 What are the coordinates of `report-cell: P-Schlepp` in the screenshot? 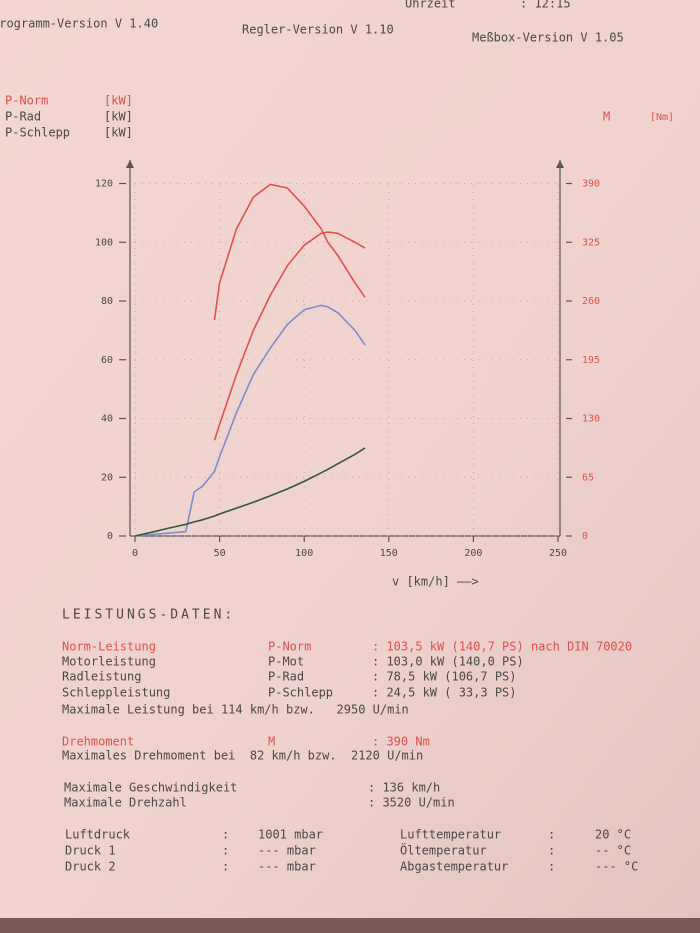 It's located at (300, 693).